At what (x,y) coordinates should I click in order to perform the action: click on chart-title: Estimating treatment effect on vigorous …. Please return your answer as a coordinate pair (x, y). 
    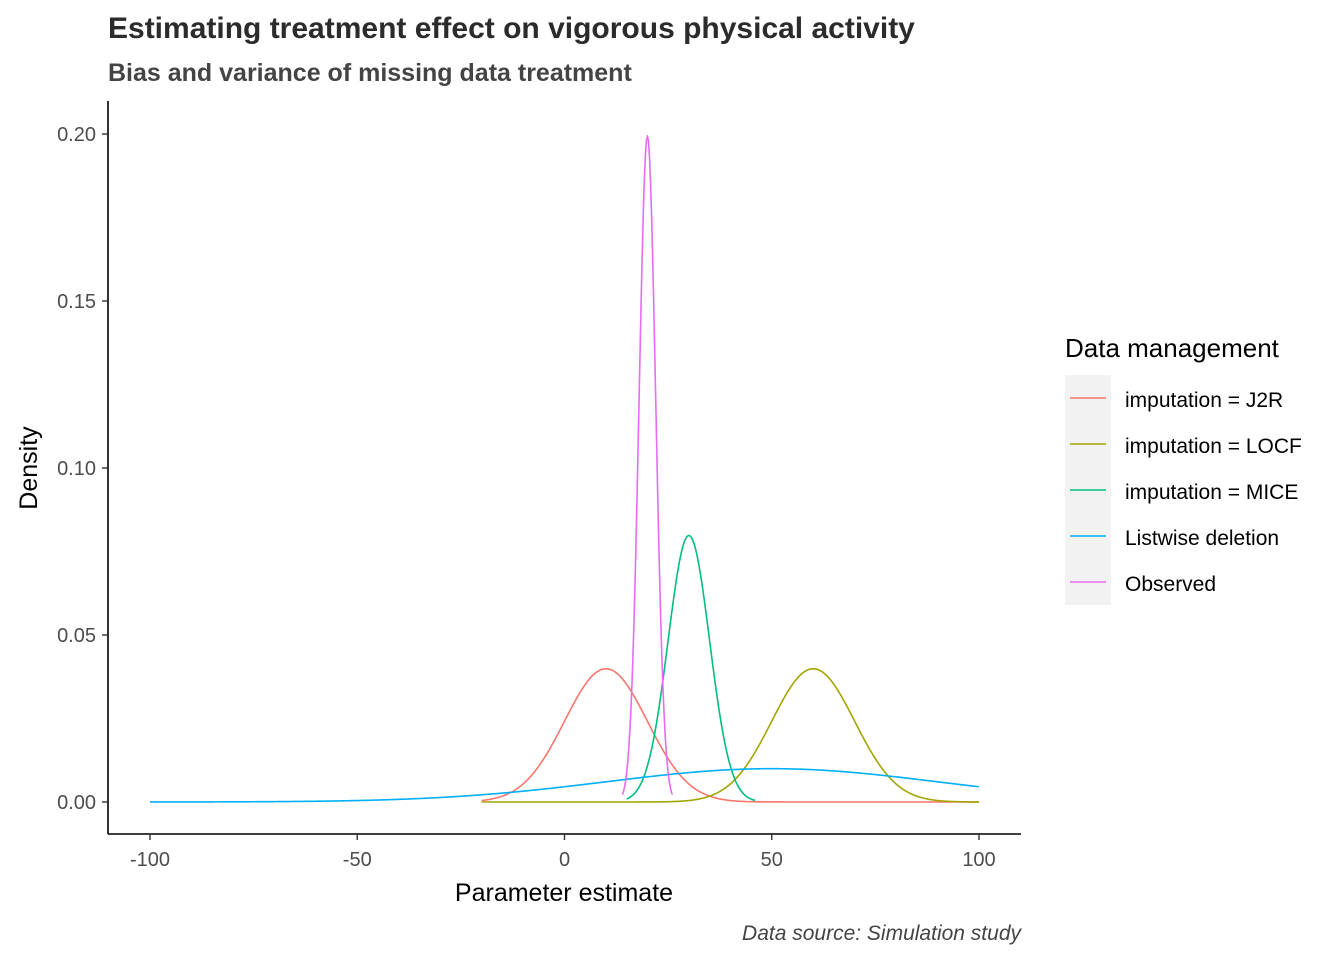
    Looking at the image, I should click on (511, 28).